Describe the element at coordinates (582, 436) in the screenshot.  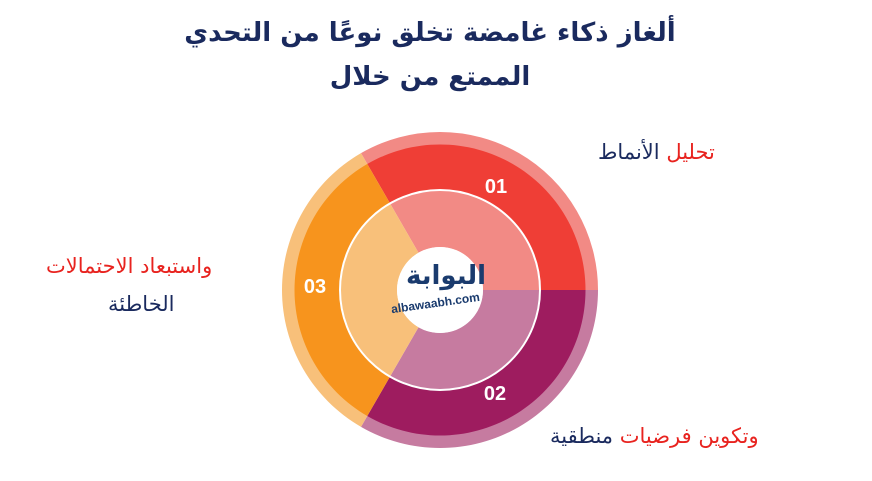
I see `label-02-navy: منطقية` at that location.